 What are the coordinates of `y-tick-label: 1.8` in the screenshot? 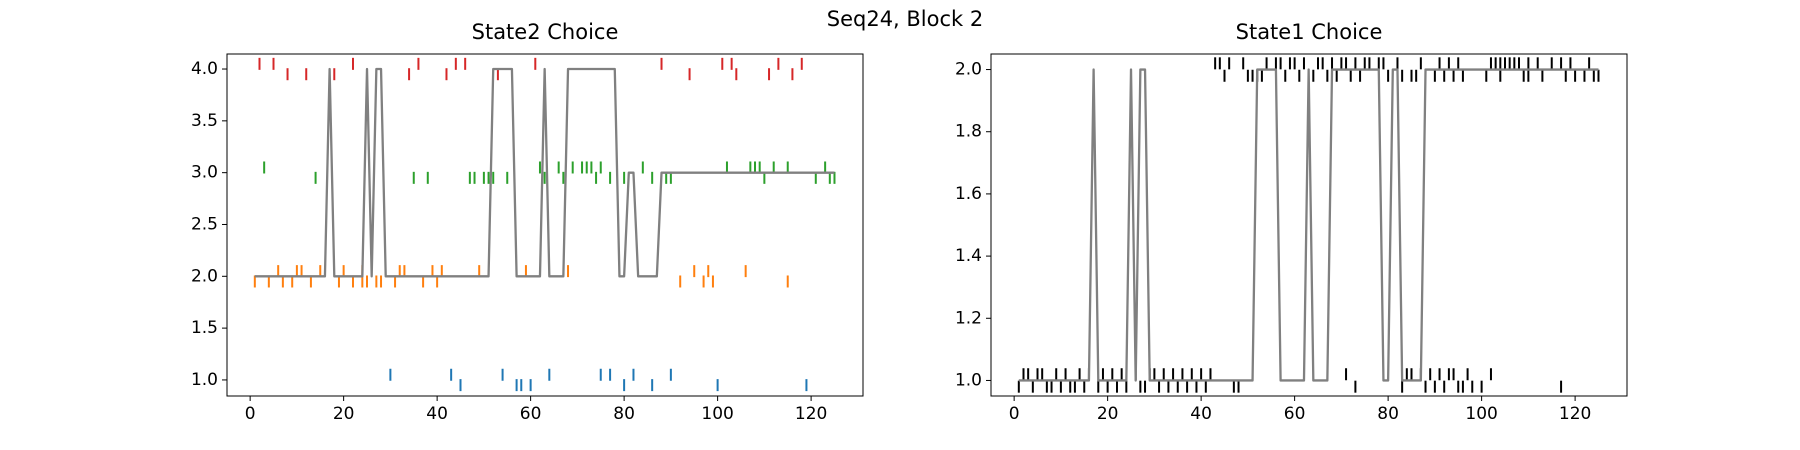 It's located at (968, 132).